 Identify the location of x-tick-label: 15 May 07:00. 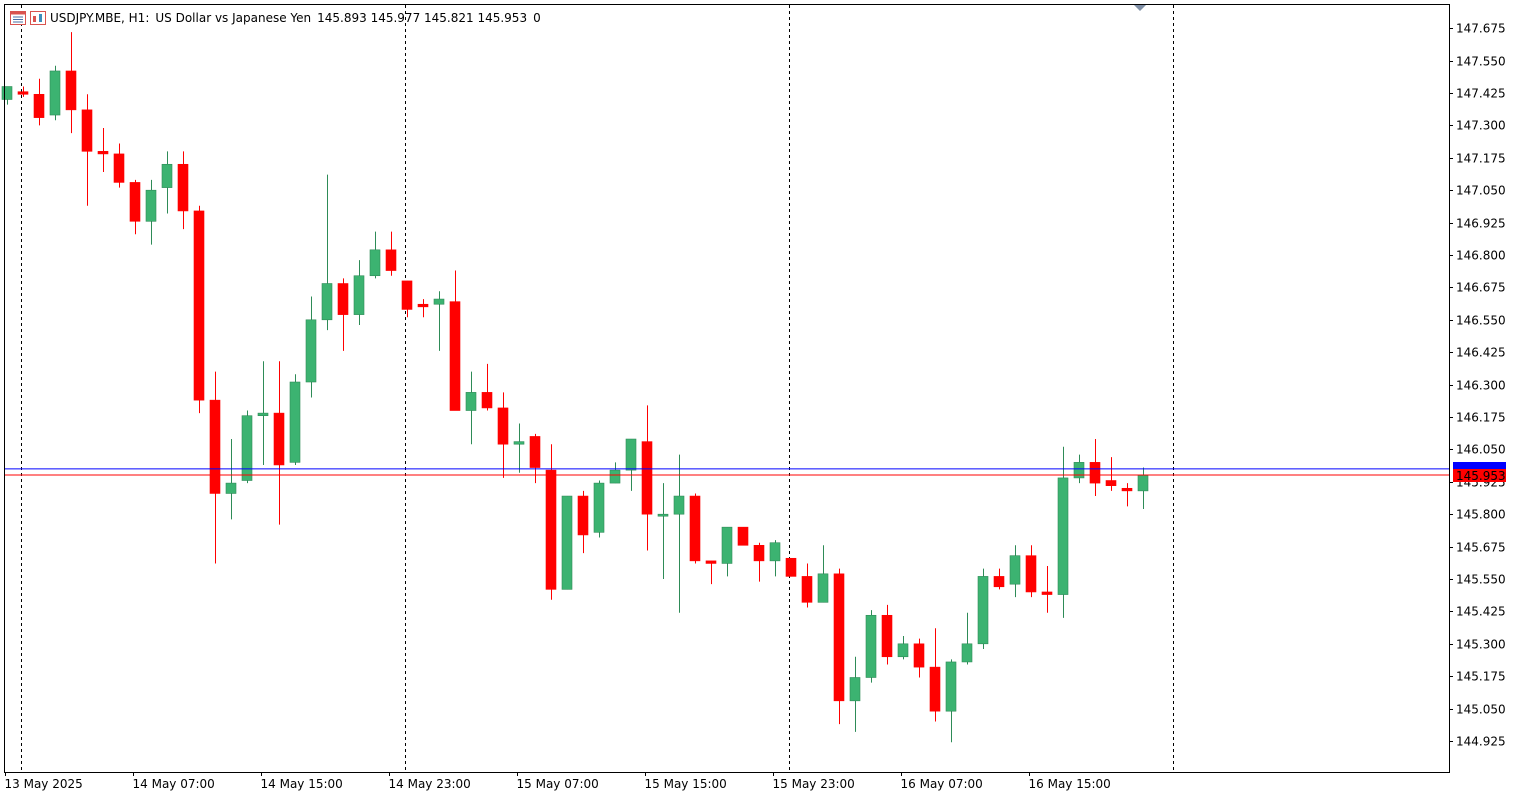
(558, 784).